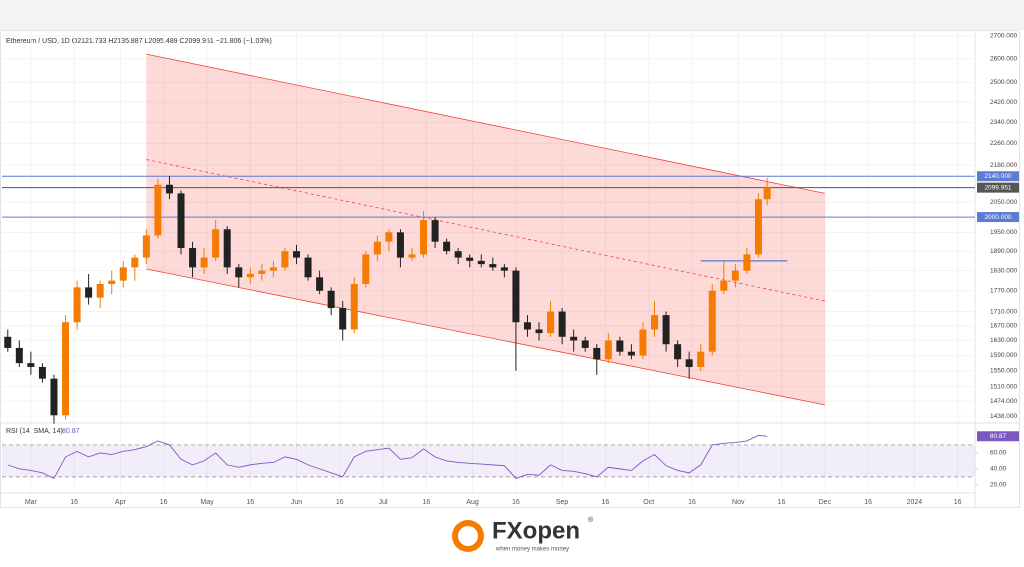 This screenshot has width=1024, height=567. What do you see at coordinates (121, 502) in the screenshot?
I see `x-tick-label: Apr` at bounding box center [121, 502].